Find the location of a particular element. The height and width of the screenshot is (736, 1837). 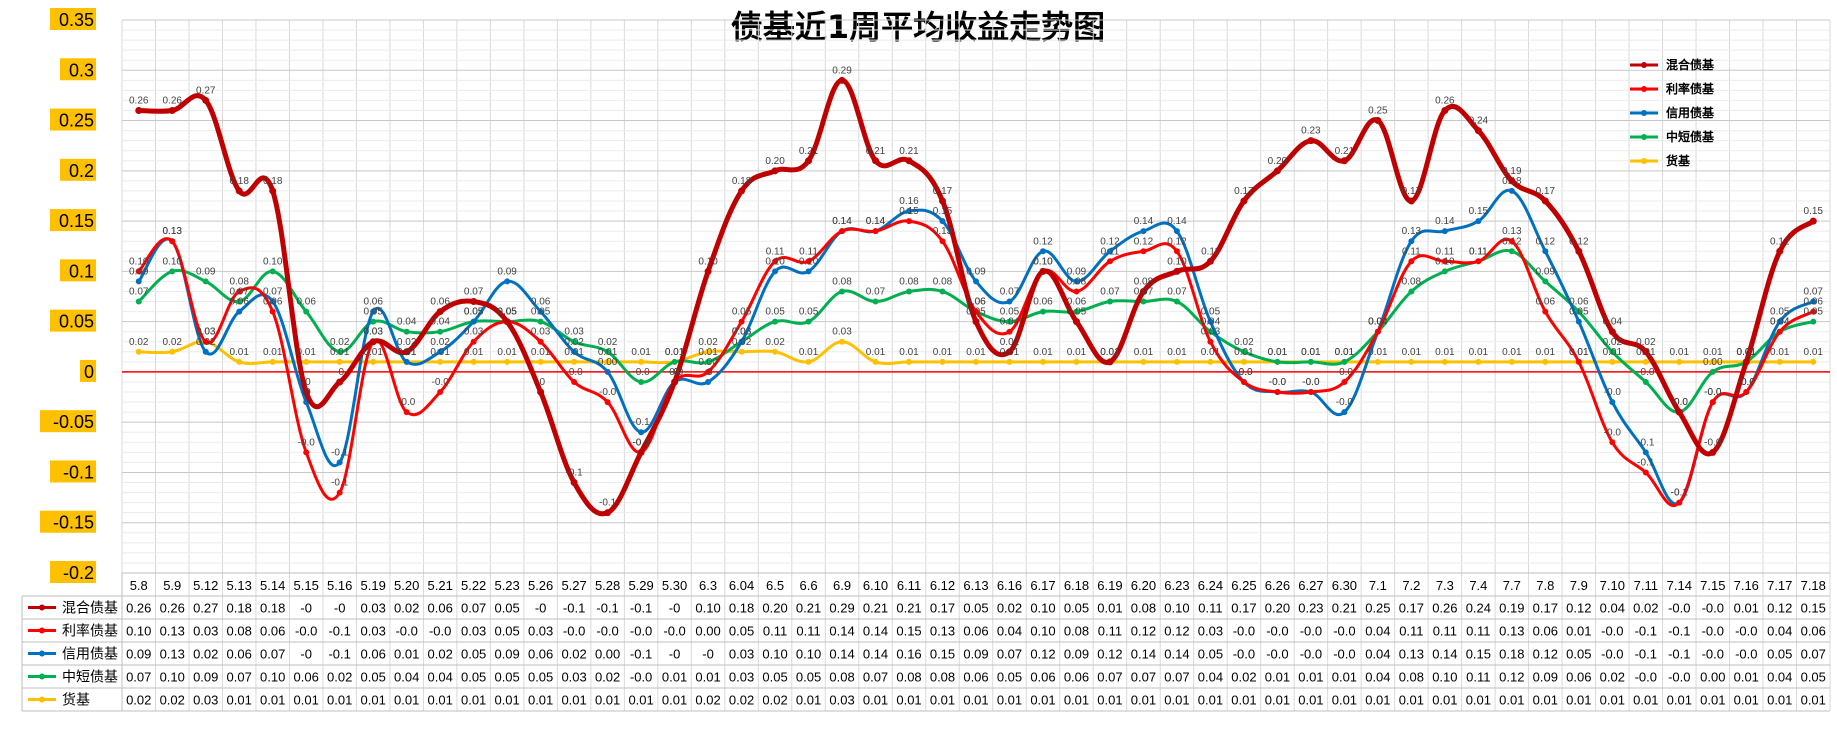

table-cell: 0.26 is located at coordinates (1444, 608).